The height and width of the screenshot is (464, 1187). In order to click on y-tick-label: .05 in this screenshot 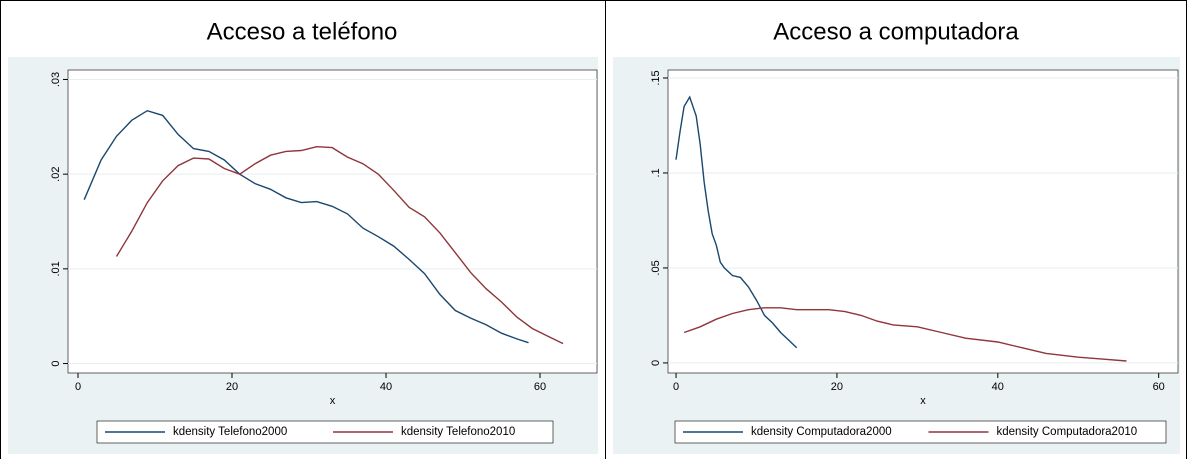, I will do `click(656, 267)`.